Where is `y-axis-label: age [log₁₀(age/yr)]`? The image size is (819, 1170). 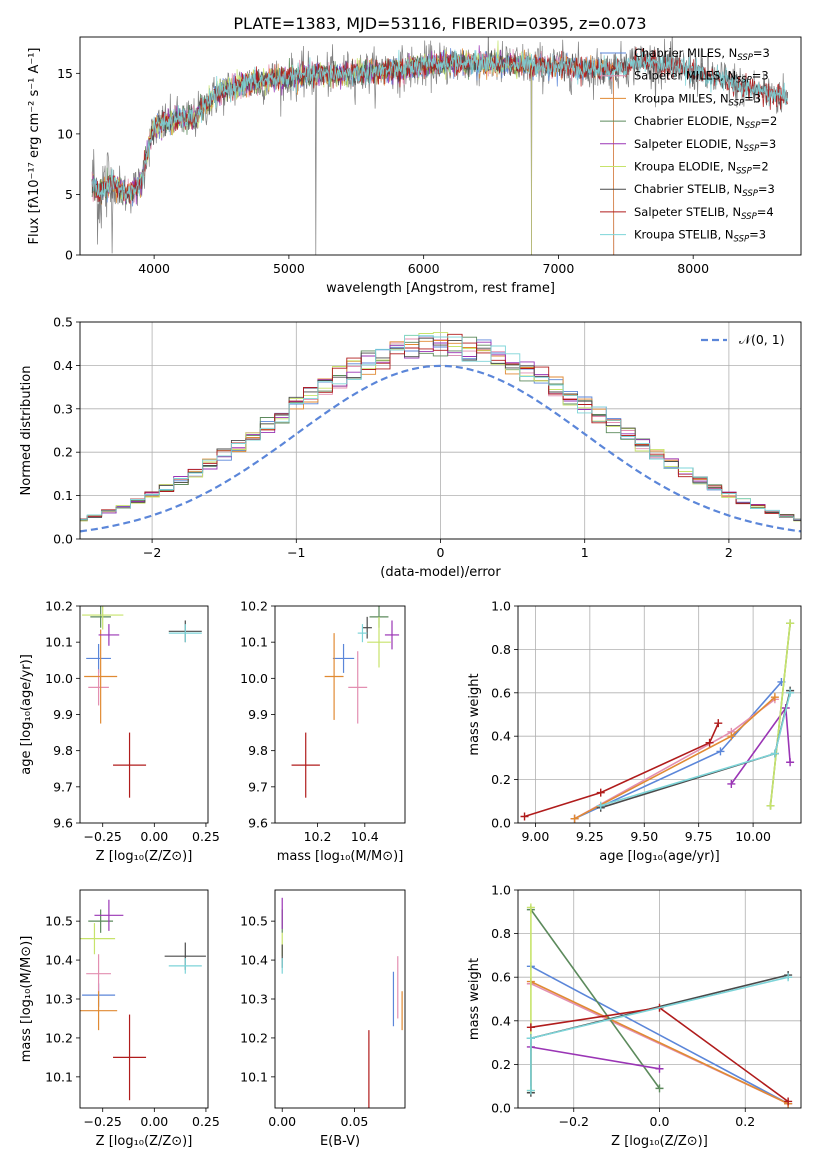 y-axis-label: age [log₁₀(age/yr)] is located at coordinates (26, 714).